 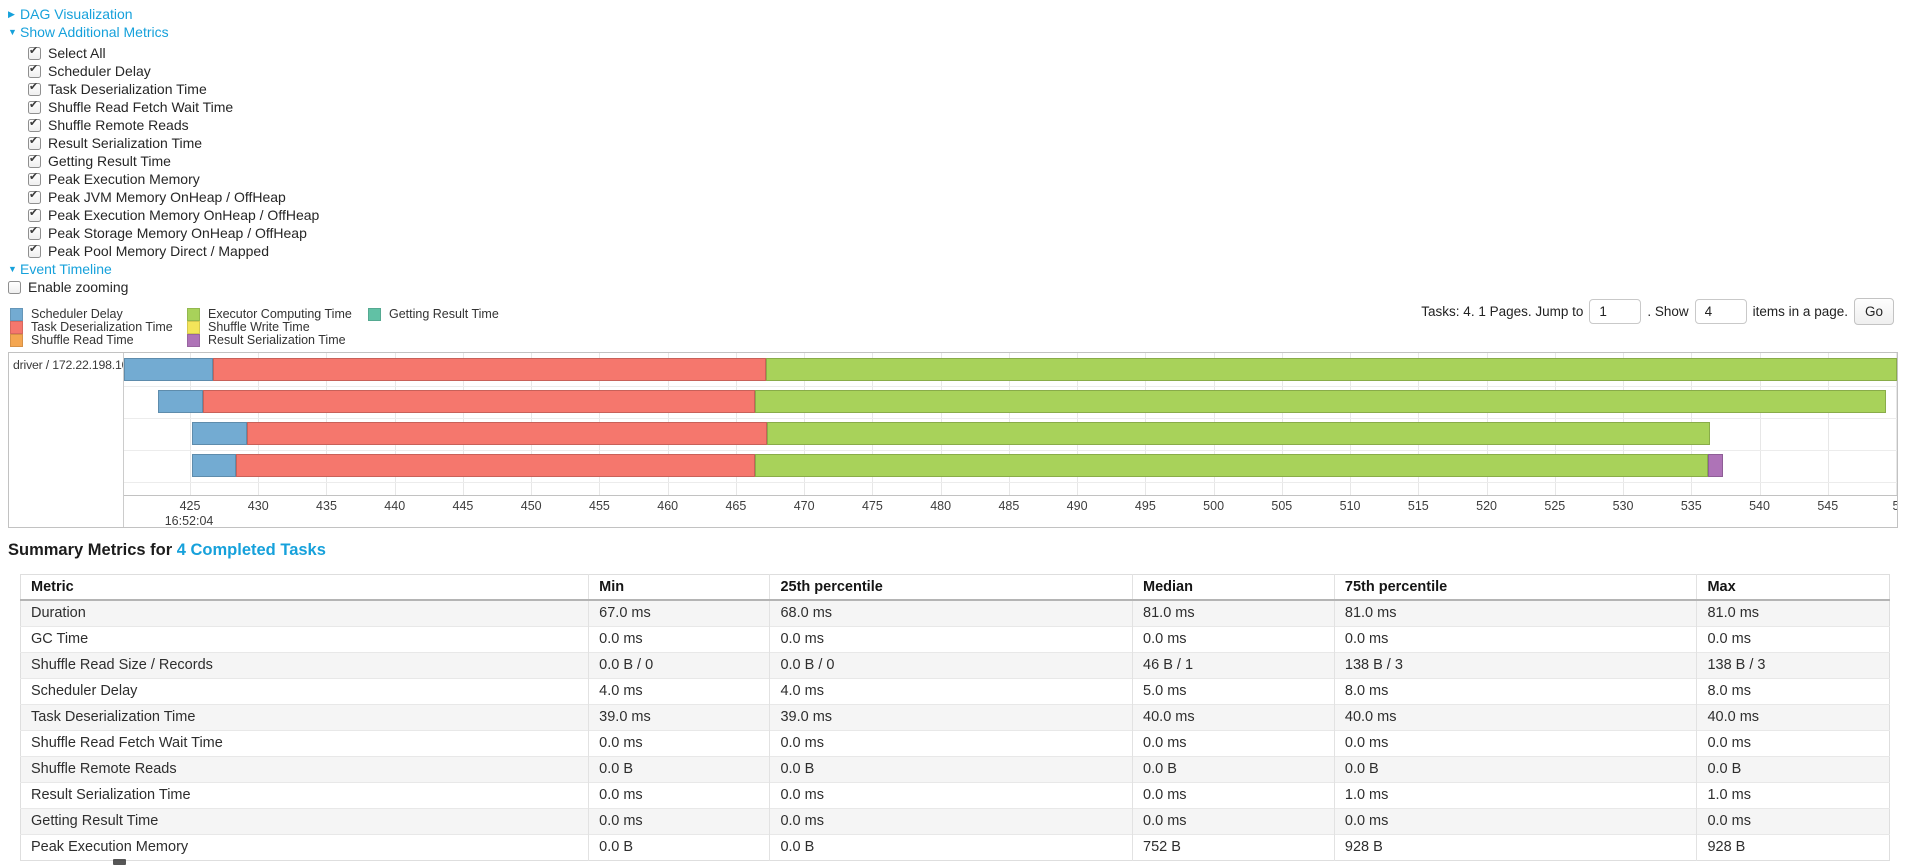 What do you see at coordinates (118, 125) in the screenshot?
I see `metric-checkbox-label: Shuffle Remote Reads` at bounding box center [118, 125].